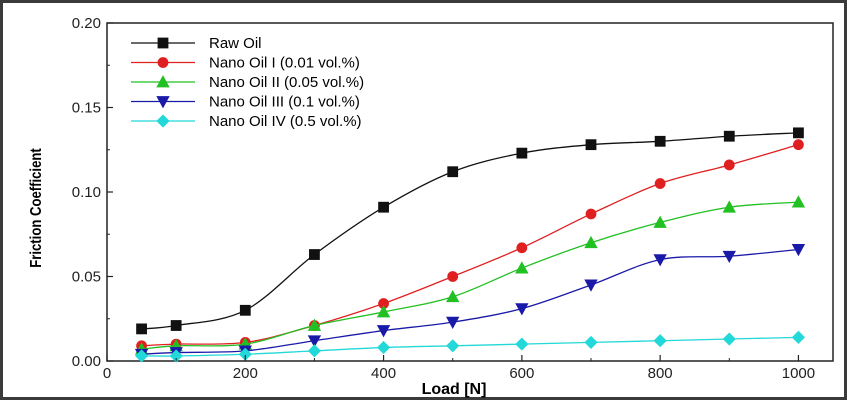  Describe the element at coordinates (521, 373) in the screenshot. I see `x-tick-label: 600` at that location.